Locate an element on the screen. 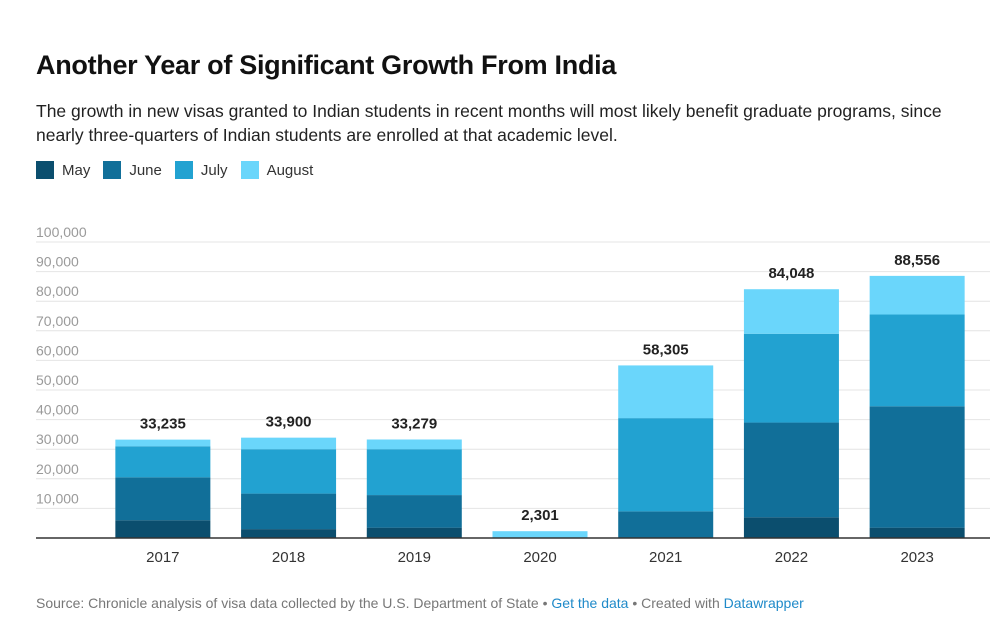 The image size is (1000, 626). legend-item-august: August is located at coordinates (277, 170).